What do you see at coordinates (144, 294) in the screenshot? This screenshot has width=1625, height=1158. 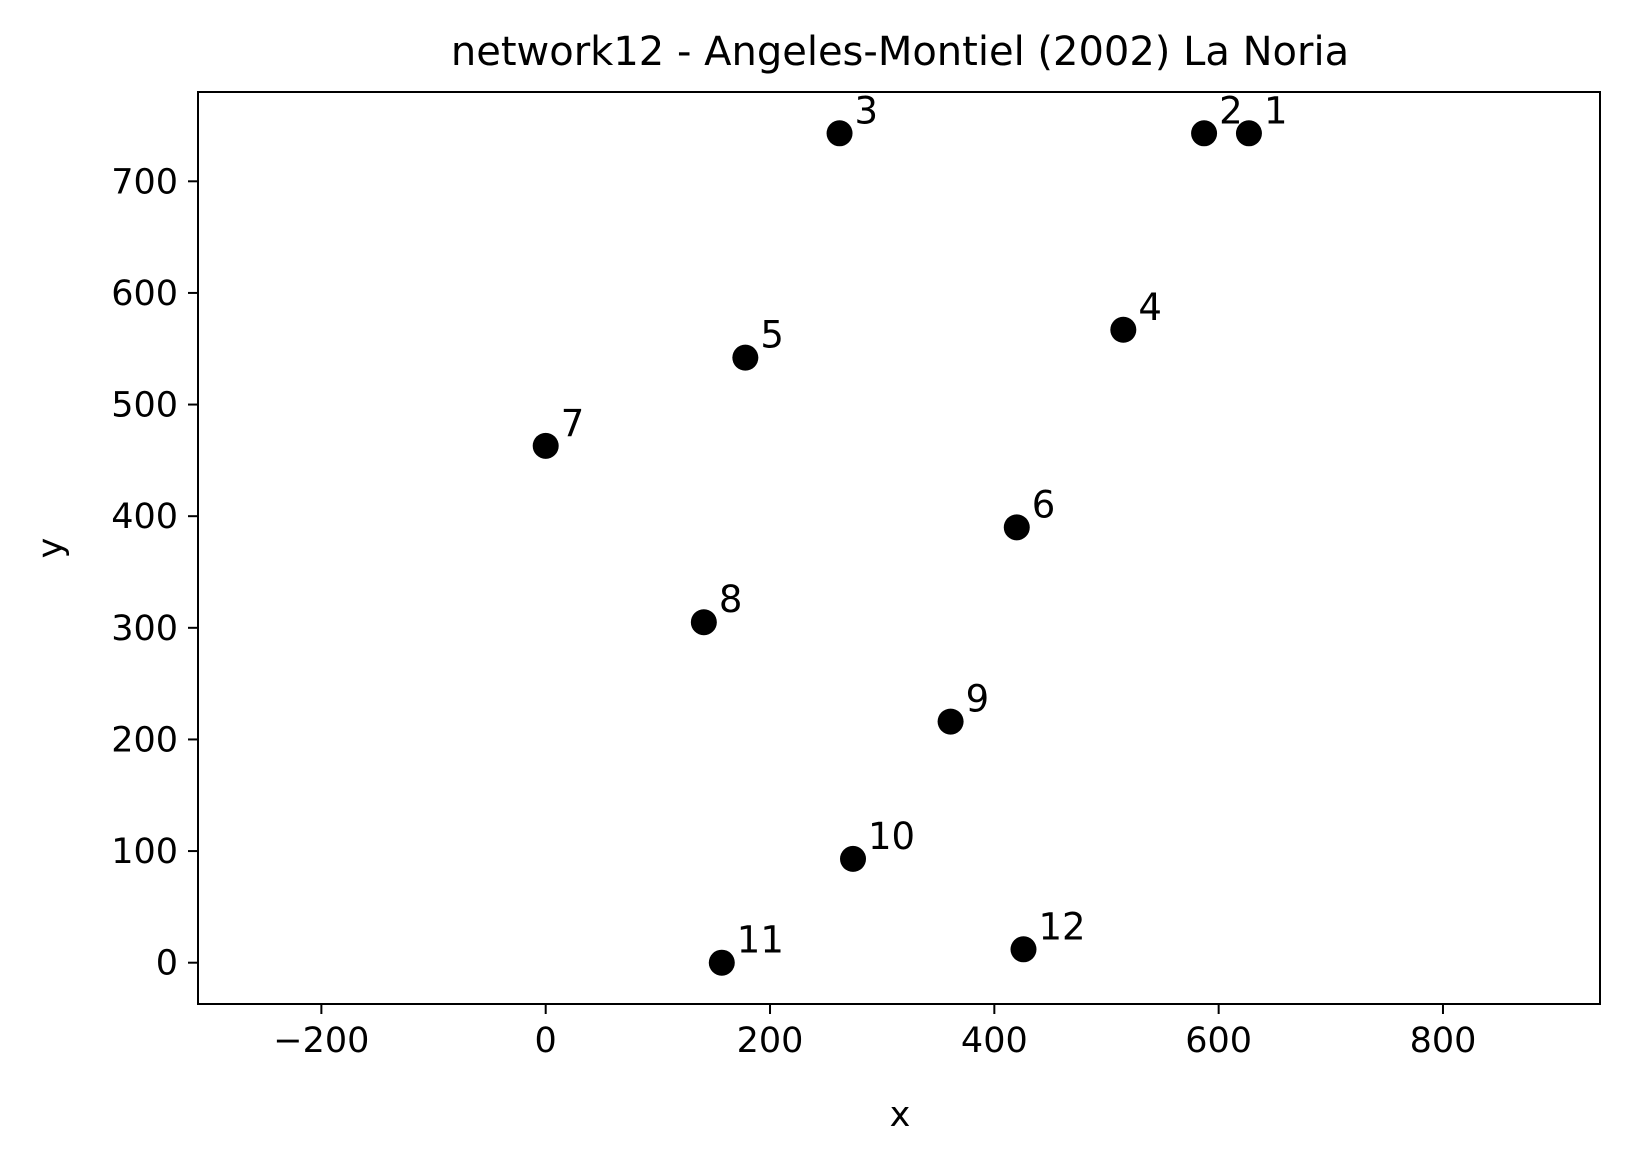 I see `y-tick-label: 600` at bounding box center [144, 294].